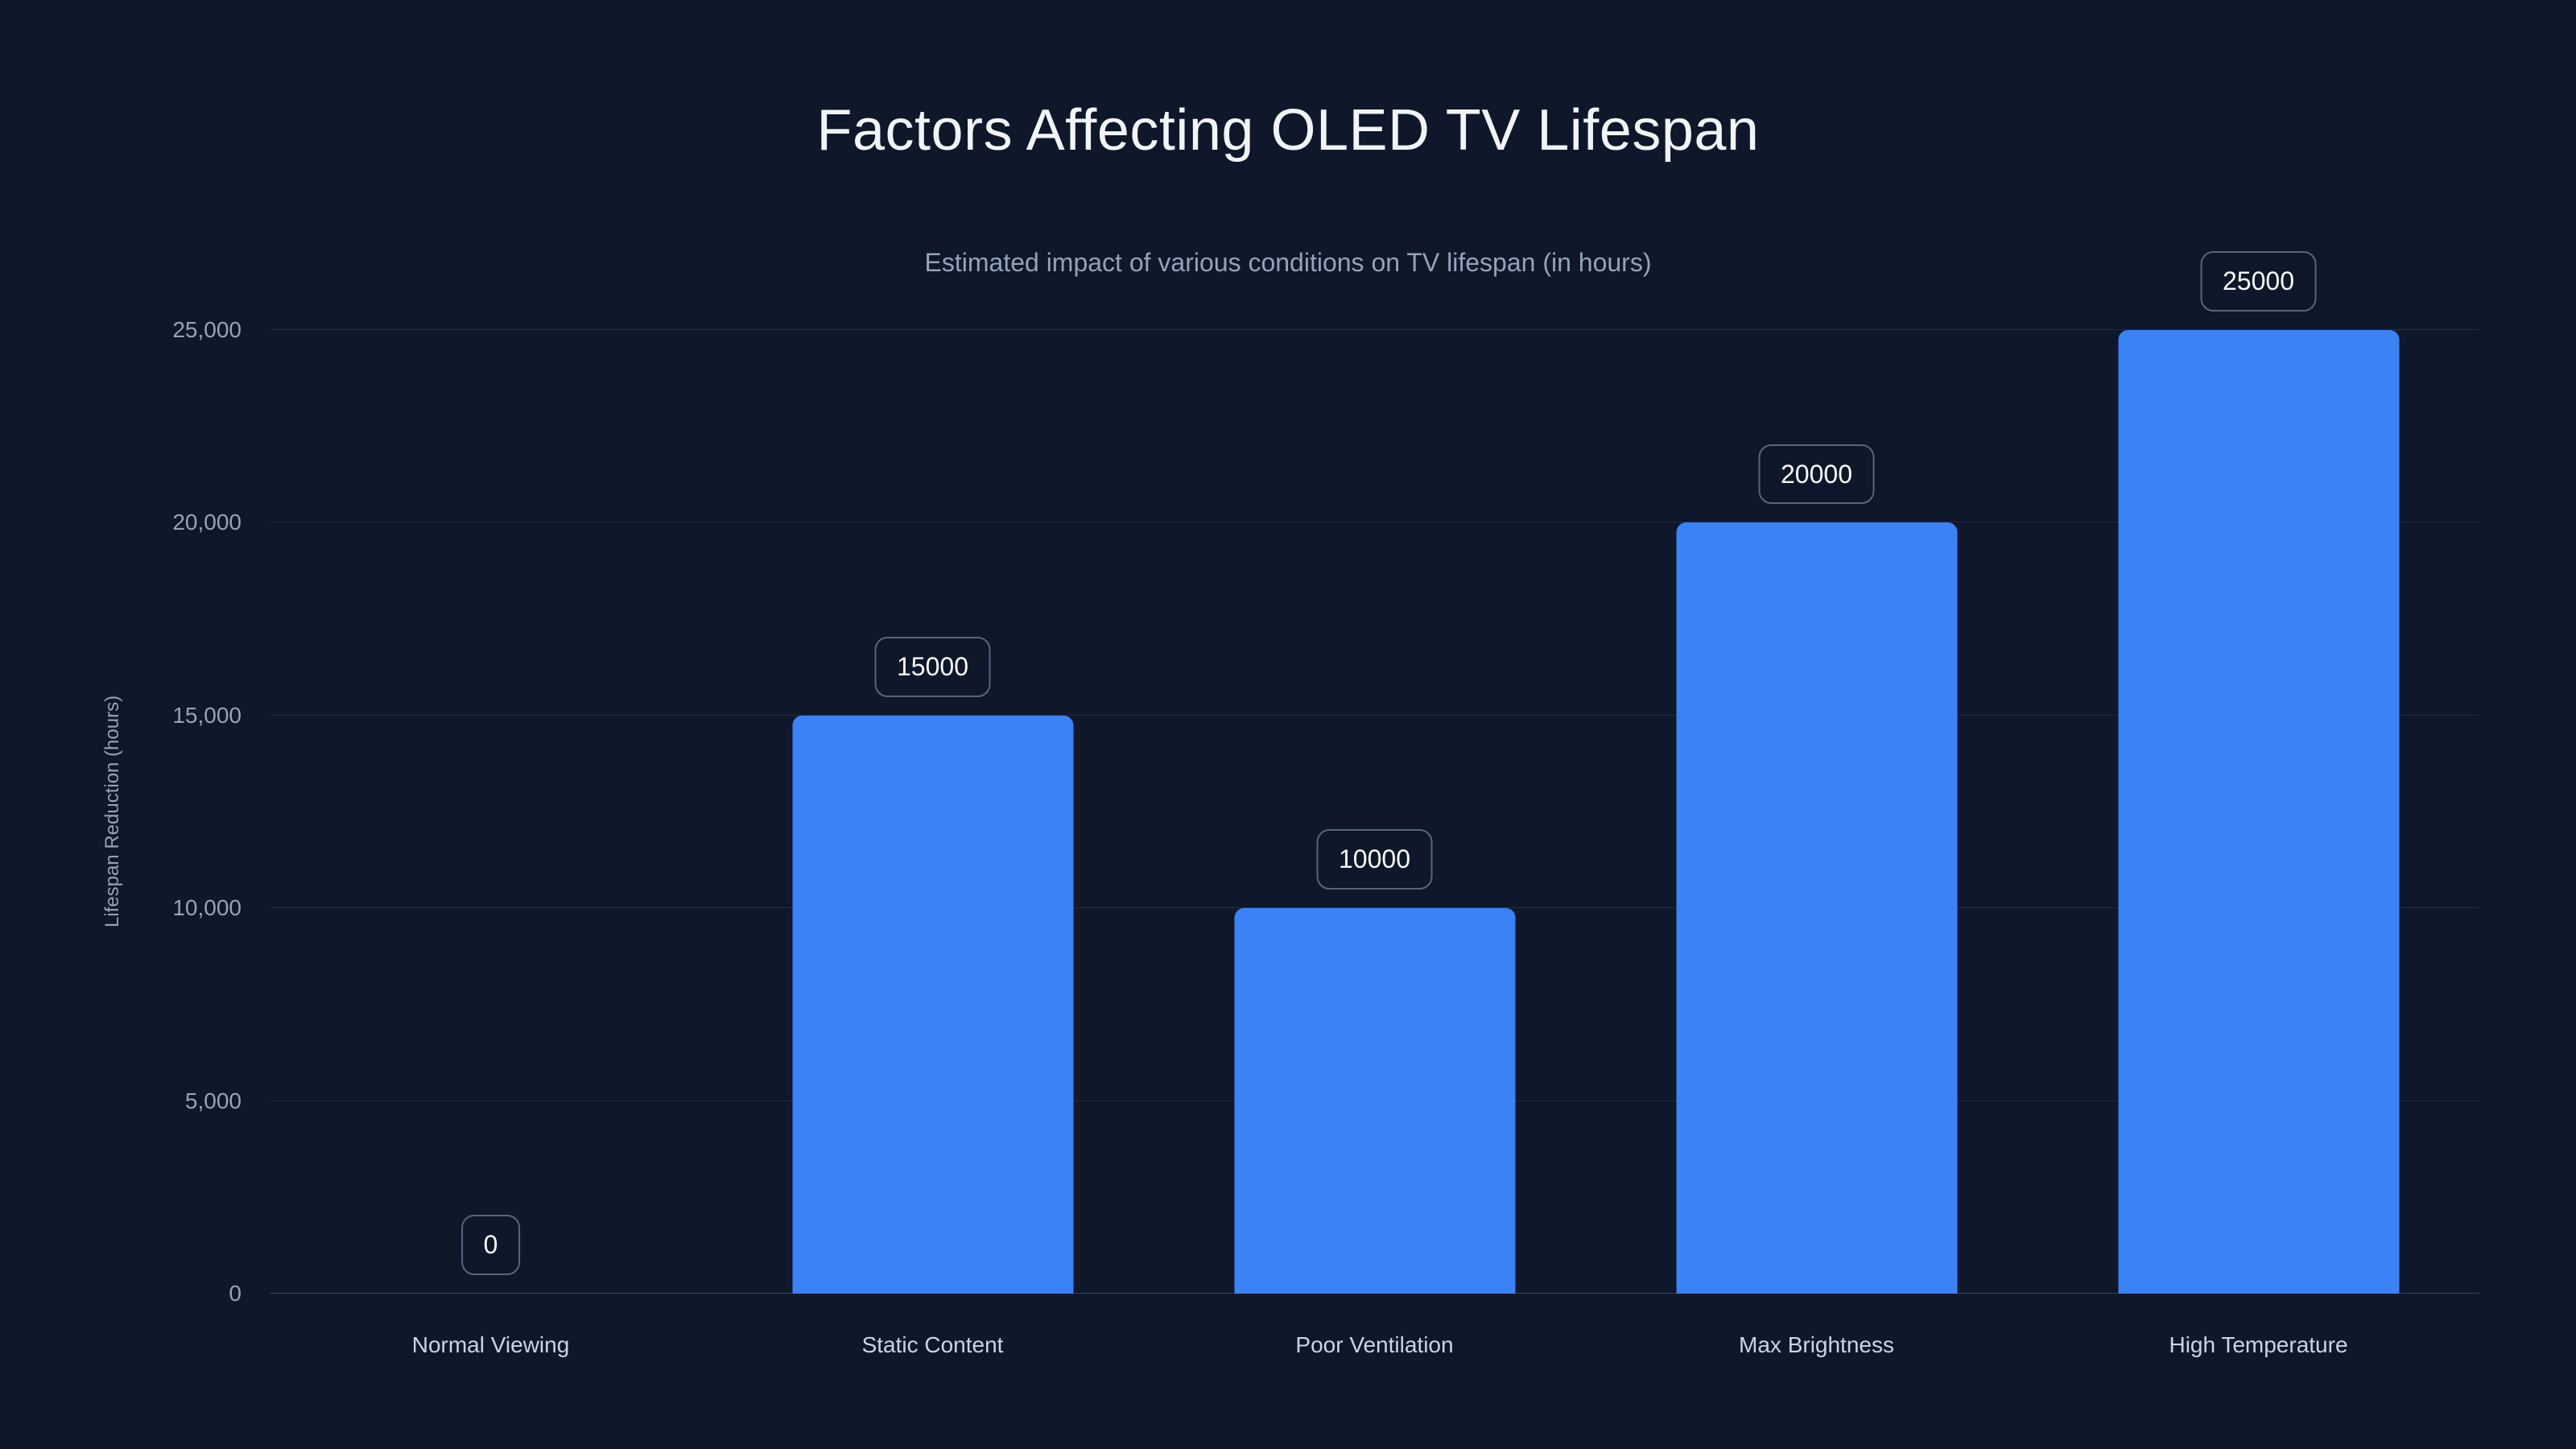  What do you see at coordinates (490, 1344) in the screenshot?
I see `x-tick-label: Normal Viewing` at bounding box center [490, 1344].